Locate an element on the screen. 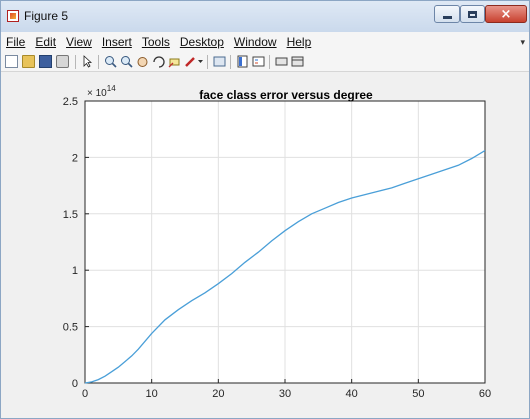  insert-legend-icon is located at coordinates (258, 61).